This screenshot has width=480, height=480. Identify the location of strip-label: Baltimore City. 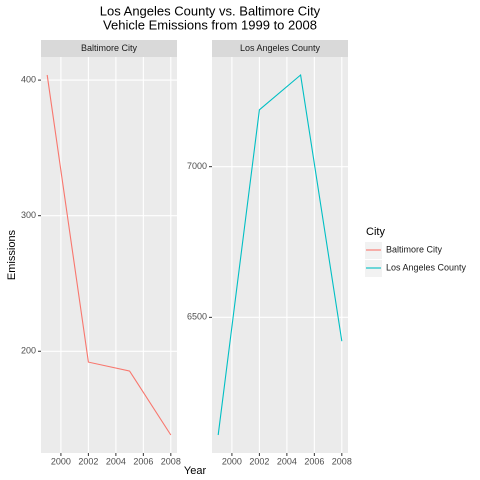
(109, 48).